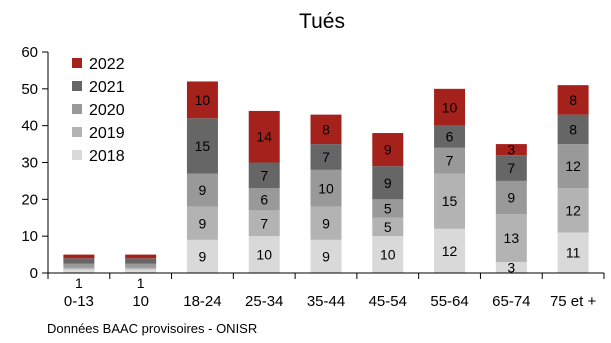  I want to click on y-tick-label: 40, so click(29, 126).